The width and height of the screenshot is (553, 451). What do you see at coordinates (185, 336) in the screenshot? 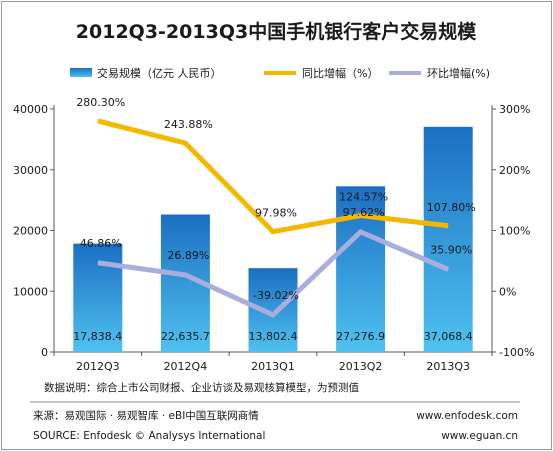
I see `bar-value-label: 22,635.7` at bounding box center [185, 336].